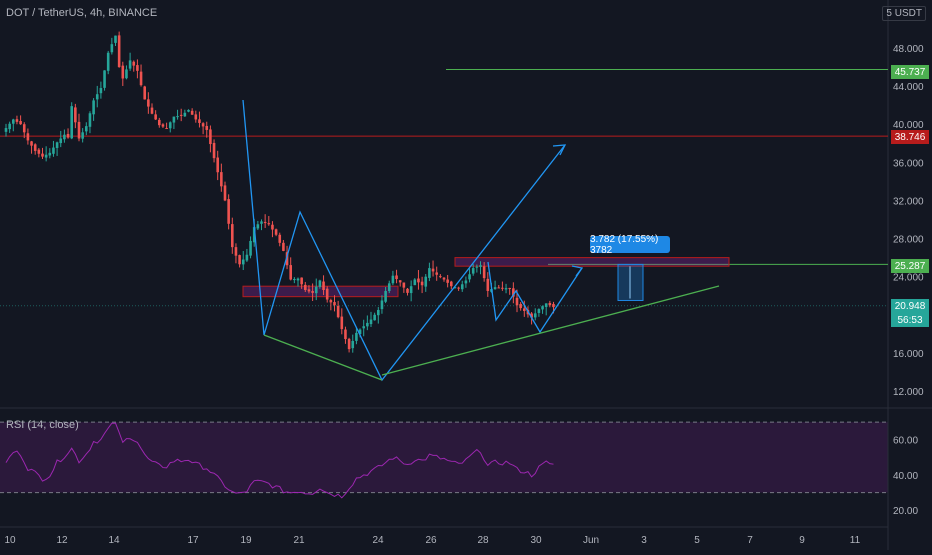 Image resolution: width=932 pixels, height=555 pixels. What do you see at coordinates (802, 540) in the screenshot?
I see `time-tick-label: 9` at bounding box center [802, 540].